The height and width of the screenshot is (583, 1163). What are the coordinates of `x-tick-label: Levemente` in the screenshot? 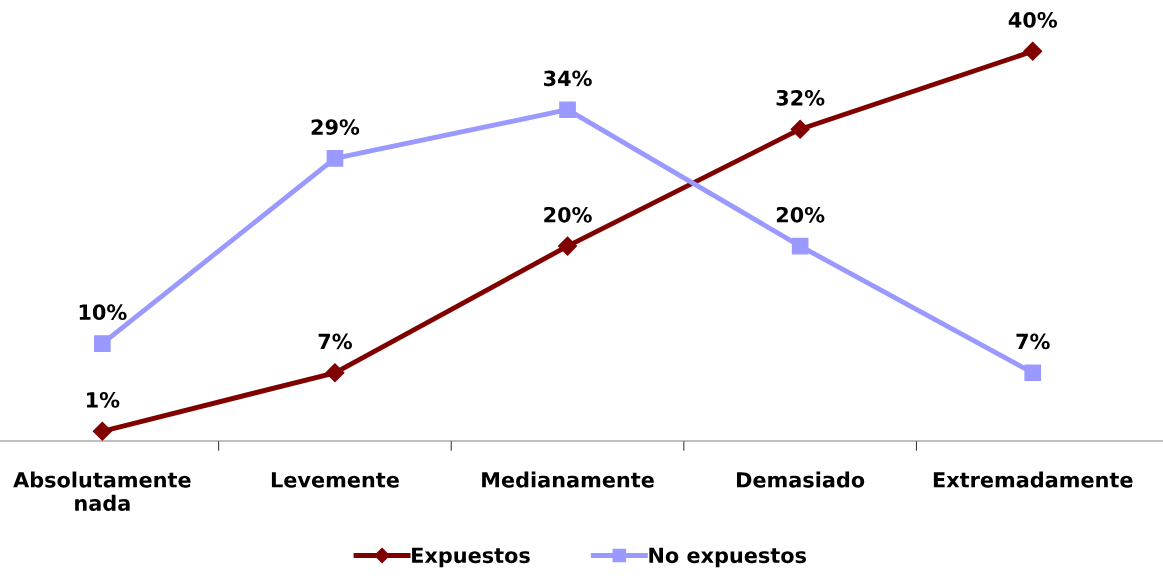 It's located at (335, 480).